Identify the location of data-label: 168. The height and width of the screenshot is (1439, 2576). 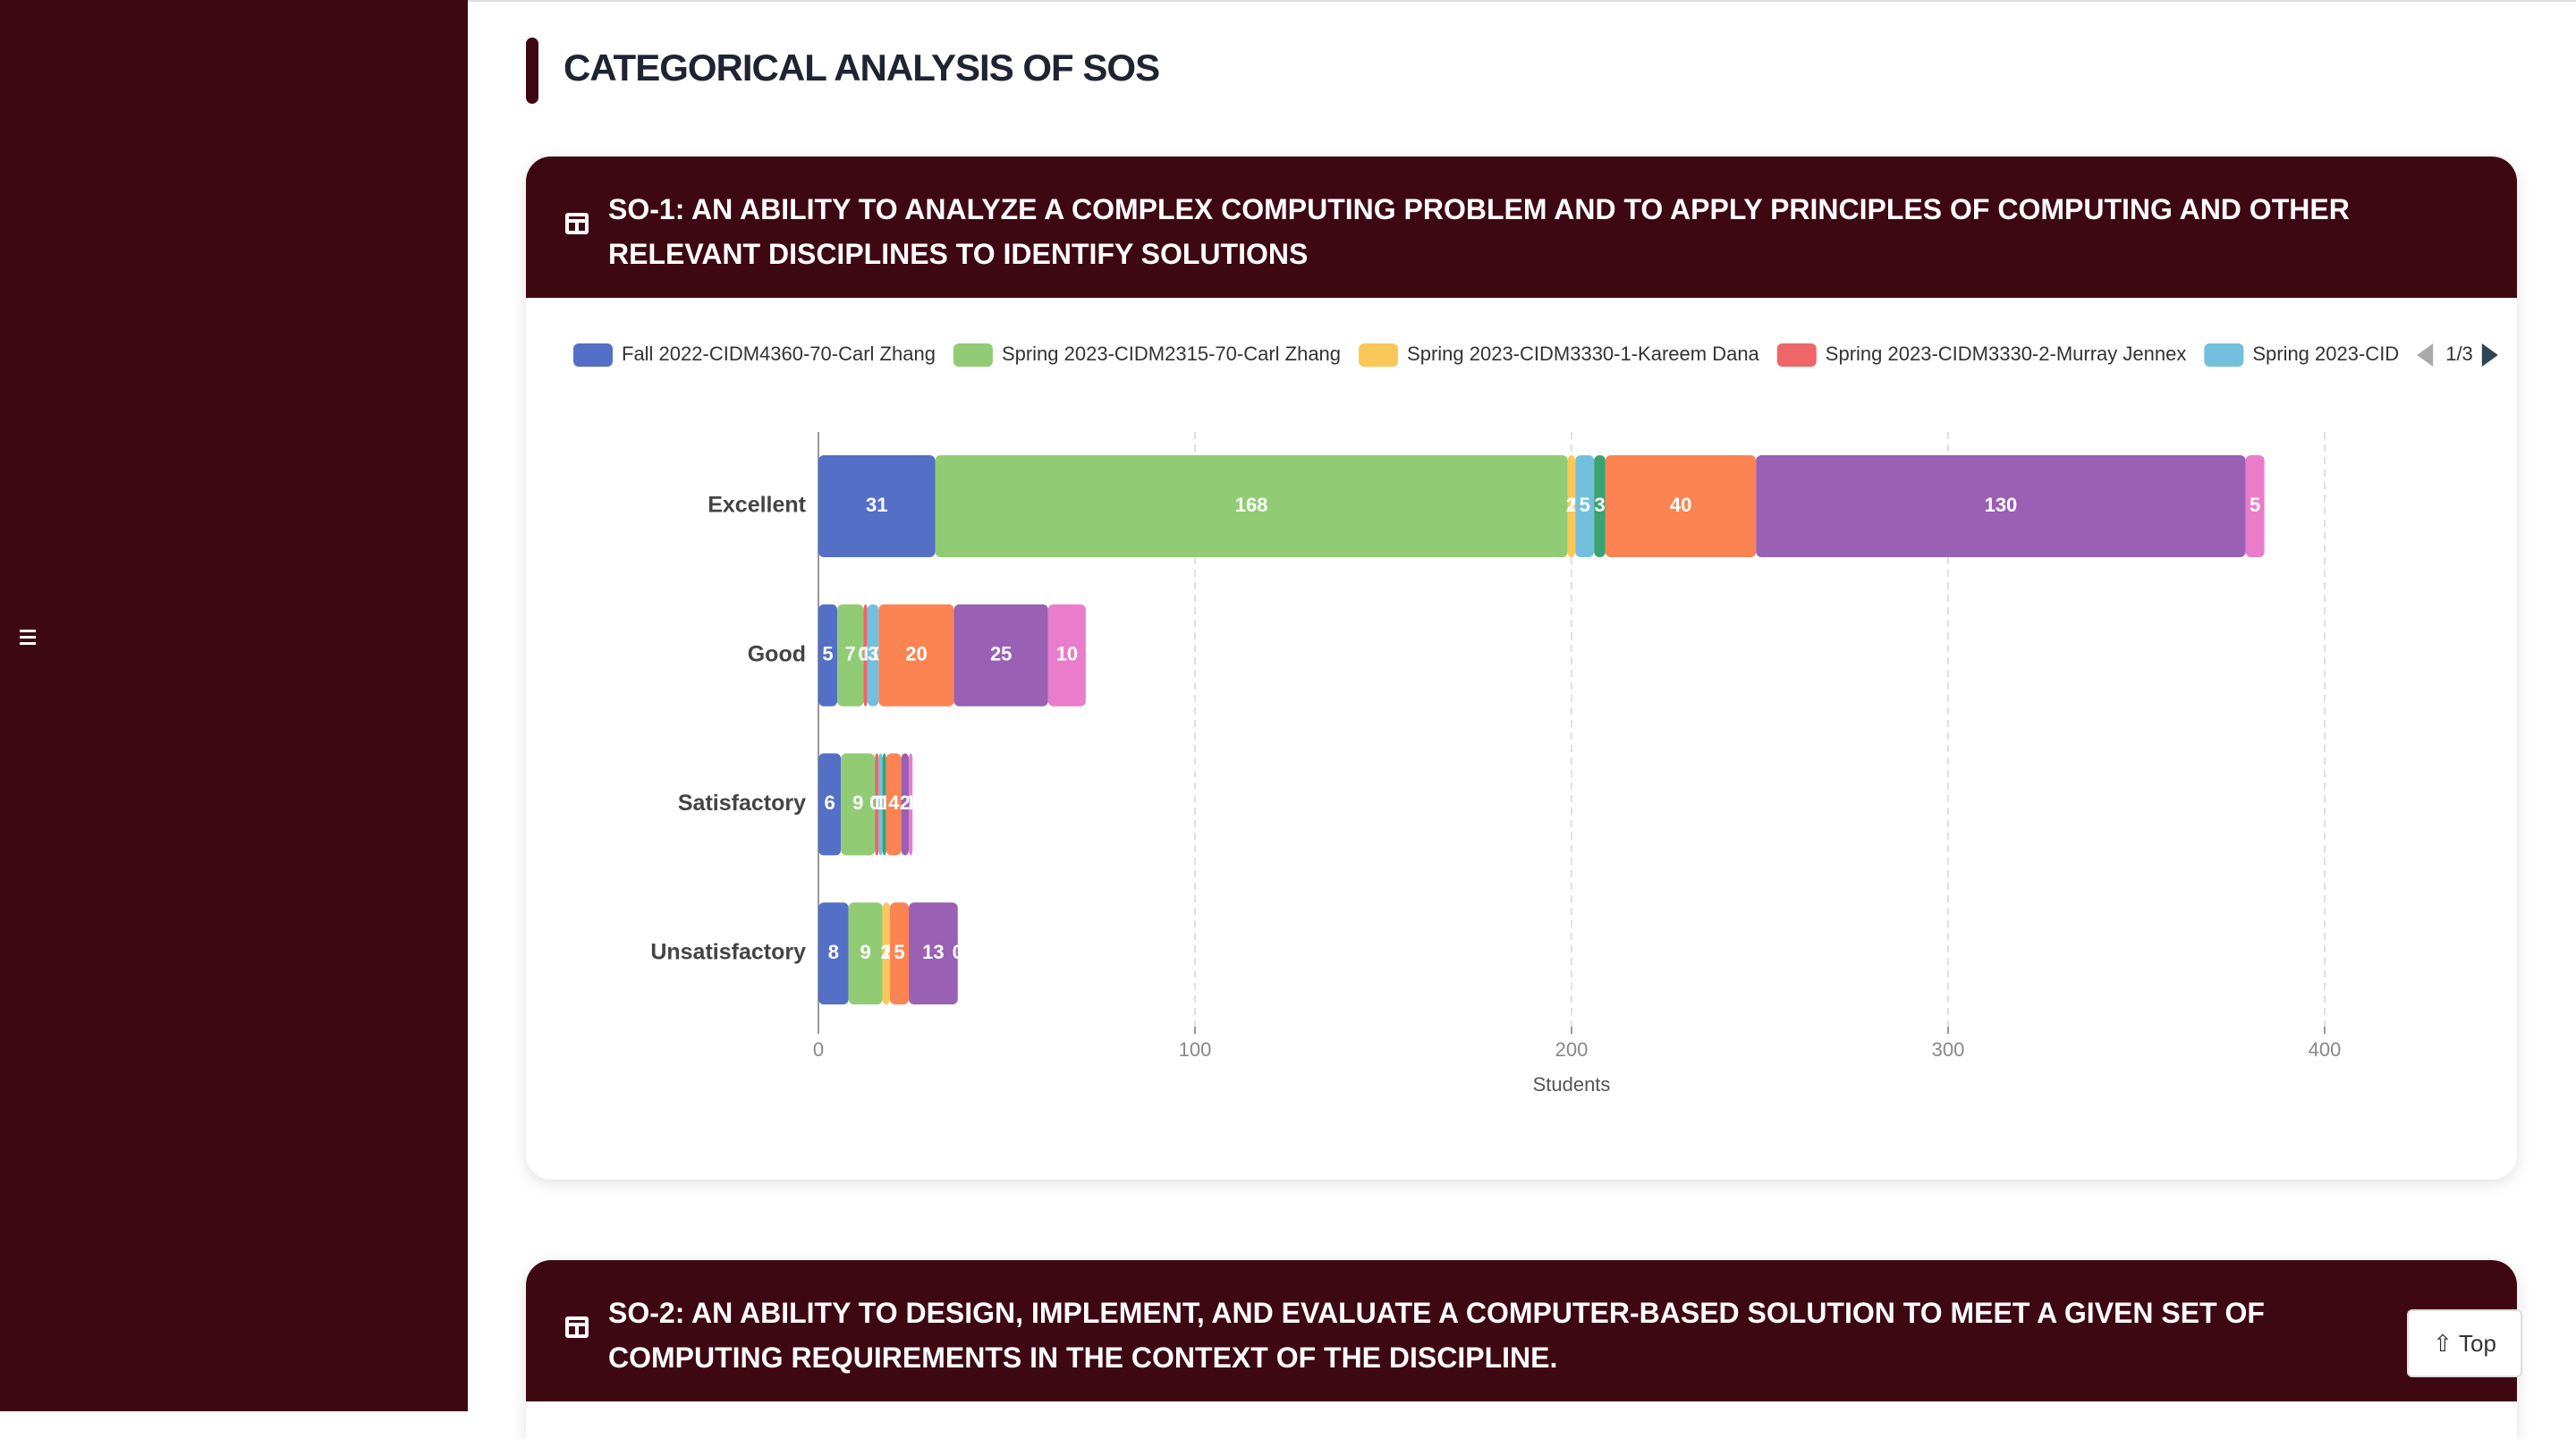
(1251, 505).